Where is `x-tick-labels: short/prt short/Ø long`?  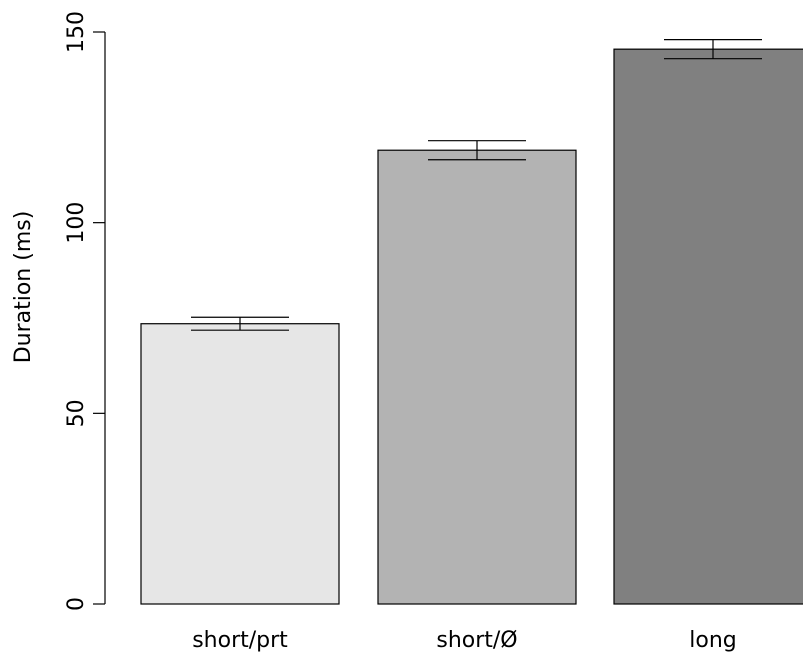
x-tick-labels: short/prt short/Ø long is located at coordinates (464, 640).